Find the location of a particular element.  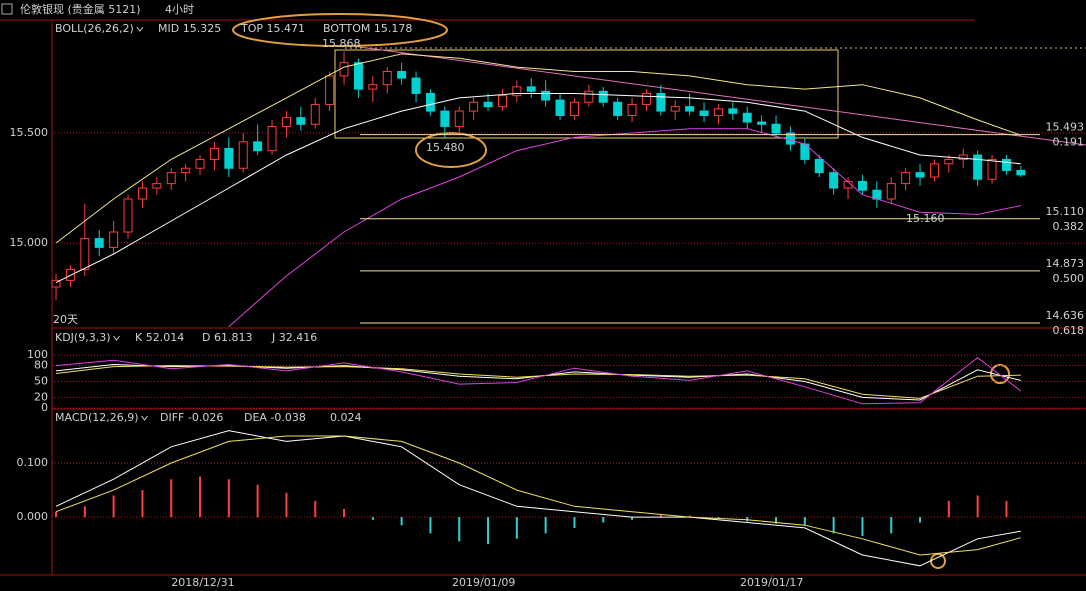

symbol: 伦敦银现 (贵金属 5121) is located at coordinates (80, 9).